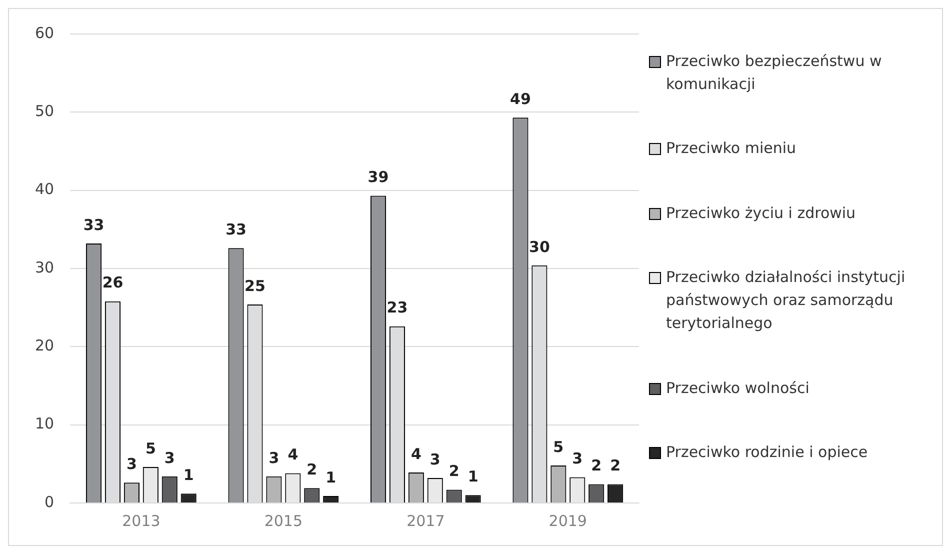 The width and height of the screenshot is (951, 554). What do you see at coordinates (49, 501) in the screenshot?
I see `y-tick-label: 0` at bounding box center [49, 501].